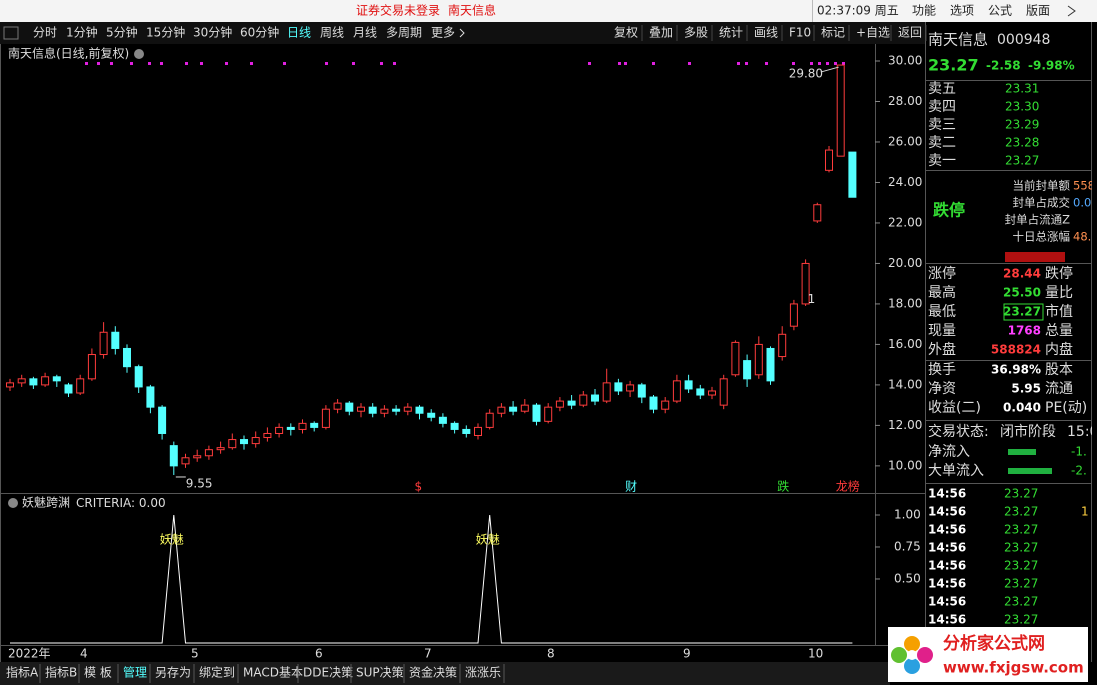  I want to click on period-button: 月线, so click(365, 33).